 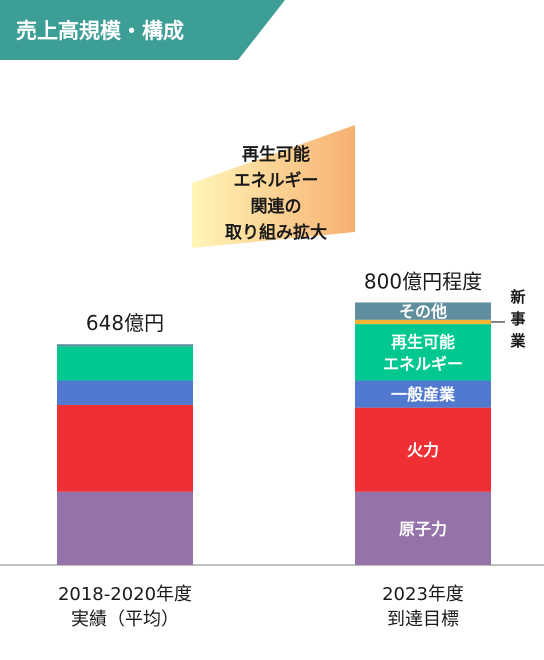 I want to click on segment-label: 一般産業, so click(x=423, y=394).